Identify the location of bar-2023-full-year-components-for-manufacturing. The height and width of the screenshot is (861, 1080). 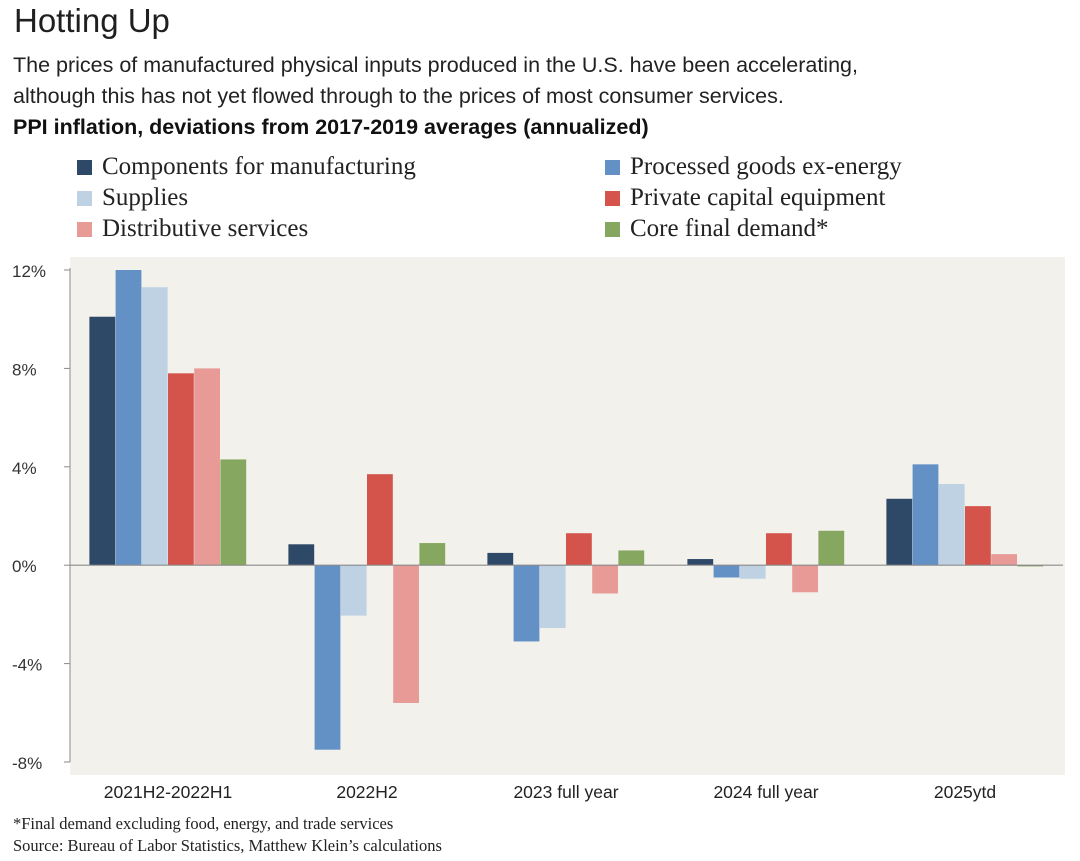
(500, 559).